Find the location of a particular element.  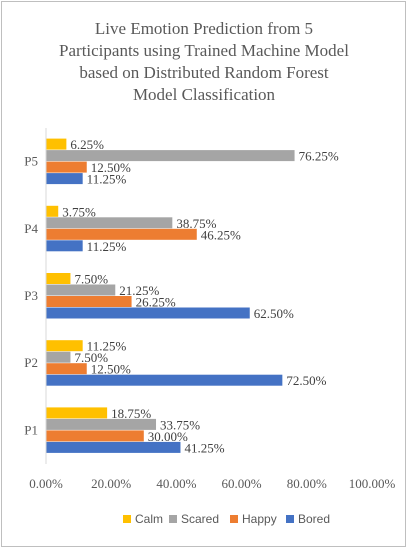

category-label-p5: P5 is located at coordinates (31, 161).